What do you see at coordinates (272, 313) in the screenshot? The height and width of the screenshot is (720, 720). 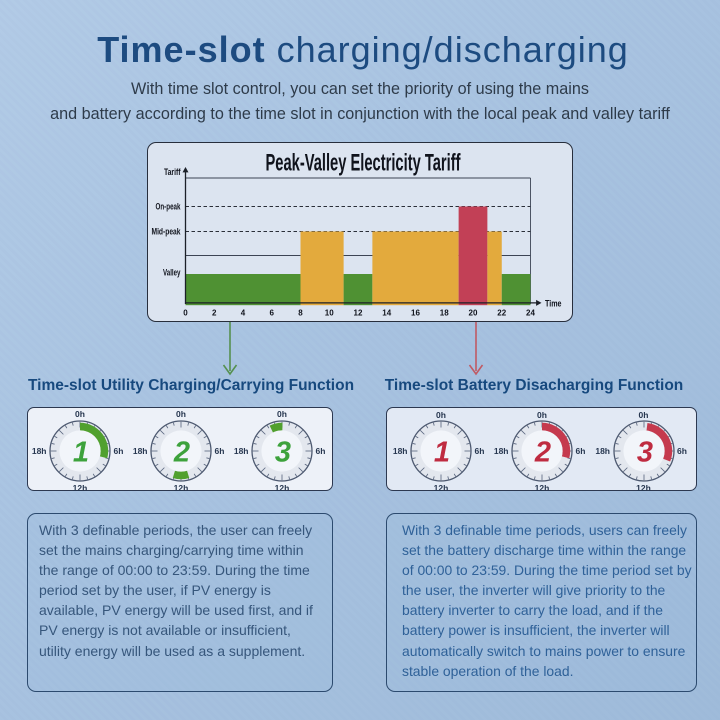 I see `svg-text: 6` at bounding box center [272, 313].